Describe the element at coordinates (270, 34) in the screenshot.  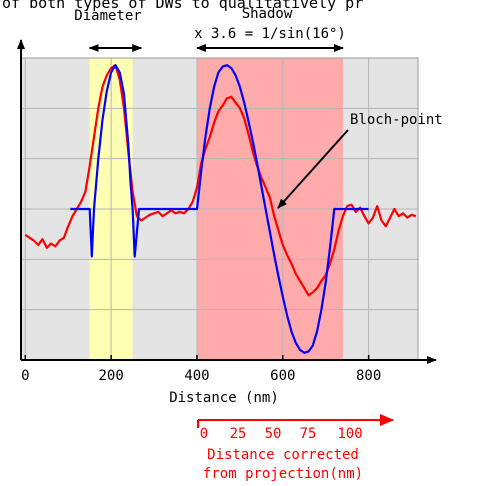
I see `shadow-formula-label: x 3.6 = 1/sin(16°)` at that location.